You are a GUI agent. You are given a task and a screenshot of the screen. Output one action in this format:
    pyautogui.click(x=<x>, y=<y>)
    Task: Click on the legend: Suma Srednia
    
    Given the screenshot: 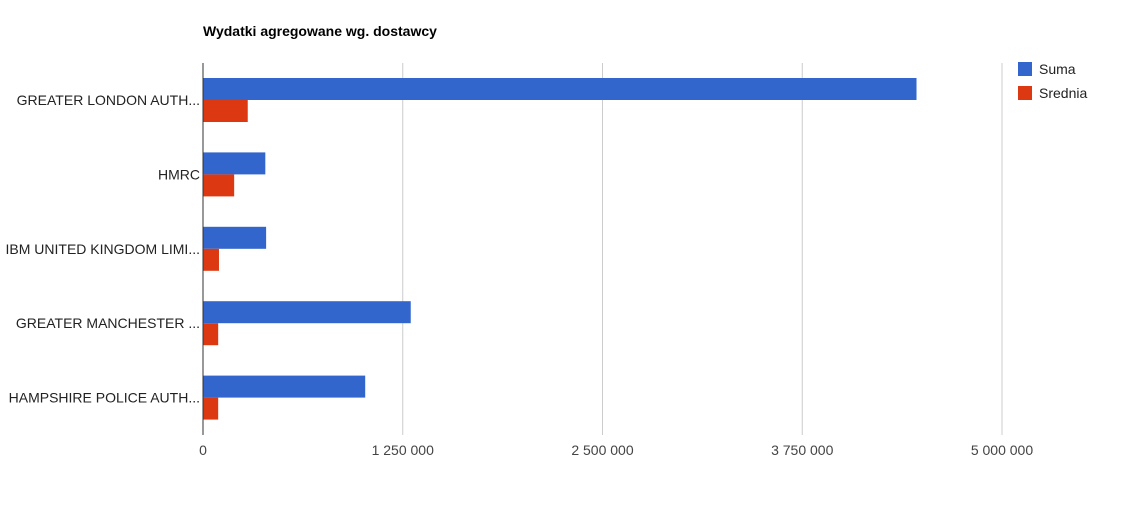 What is the action you would take?
    pyautogui.click(x=1052, y=81)
    